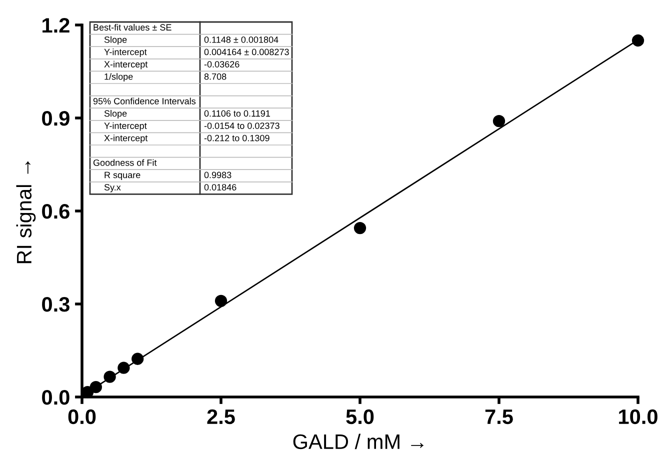 This screenshot has height=464, width=667. Describe the element at coordinates (56, 397) in the screenshot. I see `y-tick-label: 0.0` at that location.